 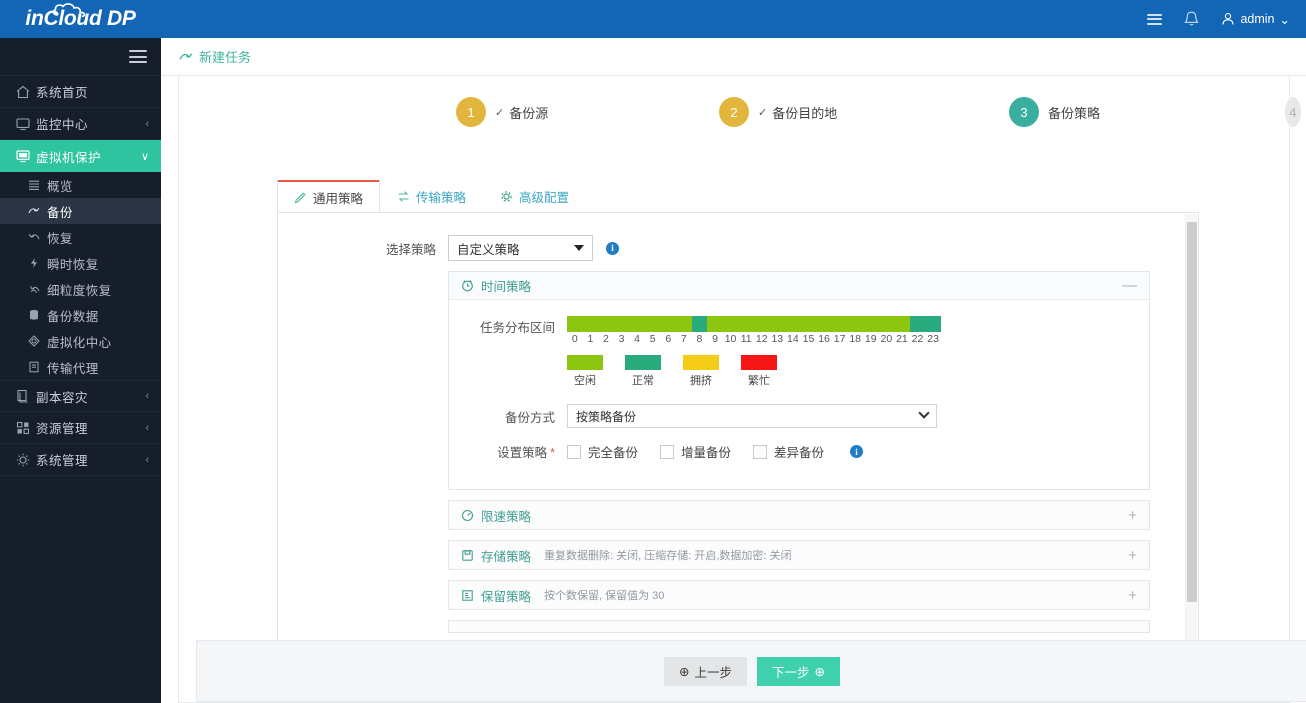 I want to click on step-backup-destination: 2 ✓ 备份目的地, so click(x=778, y=112).